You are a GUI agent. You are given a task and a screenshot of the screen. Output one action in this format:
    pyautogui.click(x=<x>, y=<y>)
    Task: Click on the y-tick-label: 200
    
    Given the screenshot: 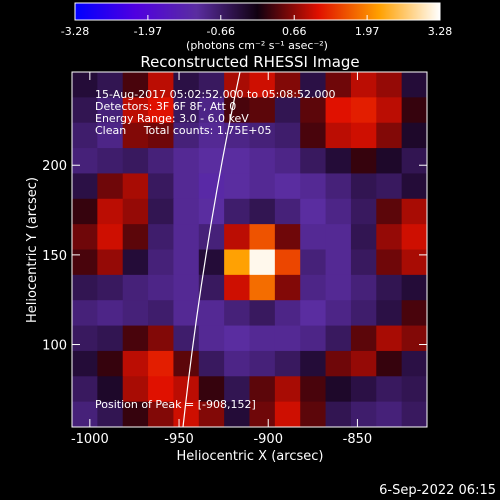 What is the action you would take?
    pyautogui.click(x=54, y=166)
    